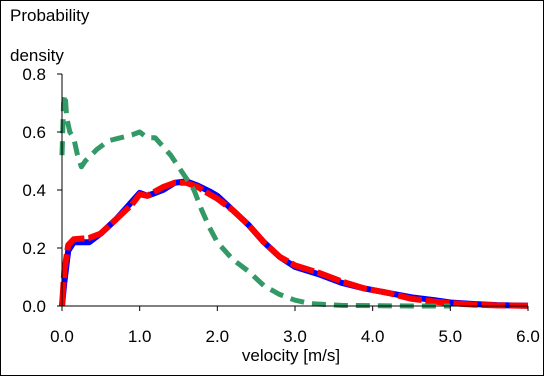 The width and height of the screenshot is (544, 376). Describe the element at coordinates (451, 336) in the screenshot. I see `x-tick-label: 5.0` at that location.